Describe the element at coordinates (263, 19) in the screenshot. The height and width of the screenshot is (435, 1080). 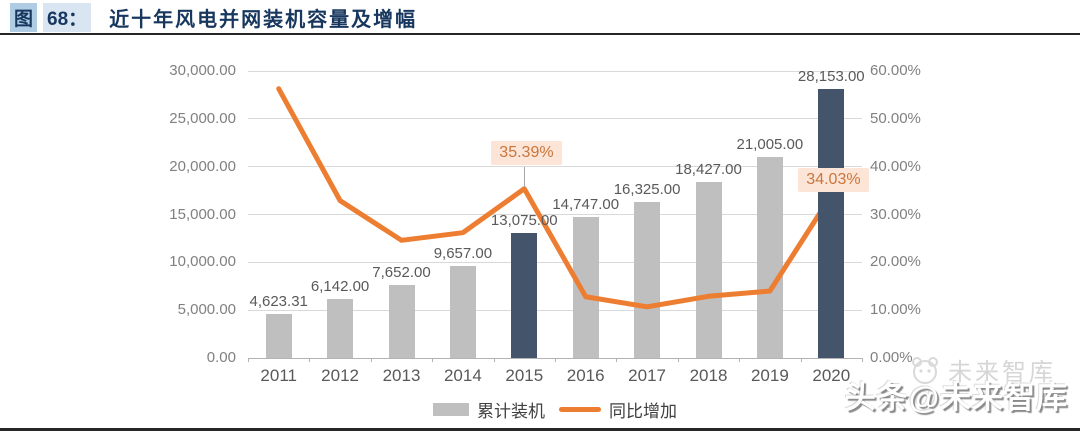
I see `chart-title: 近十年风电并网装机容量及增幅` at that location.